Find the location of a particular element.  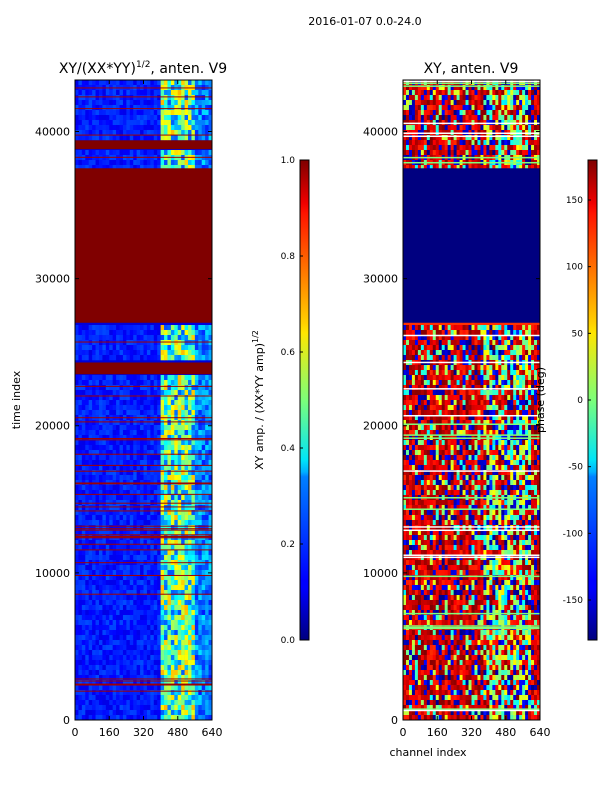

heatmap-amplitude-flag-line is located at coordinates (143, 544).